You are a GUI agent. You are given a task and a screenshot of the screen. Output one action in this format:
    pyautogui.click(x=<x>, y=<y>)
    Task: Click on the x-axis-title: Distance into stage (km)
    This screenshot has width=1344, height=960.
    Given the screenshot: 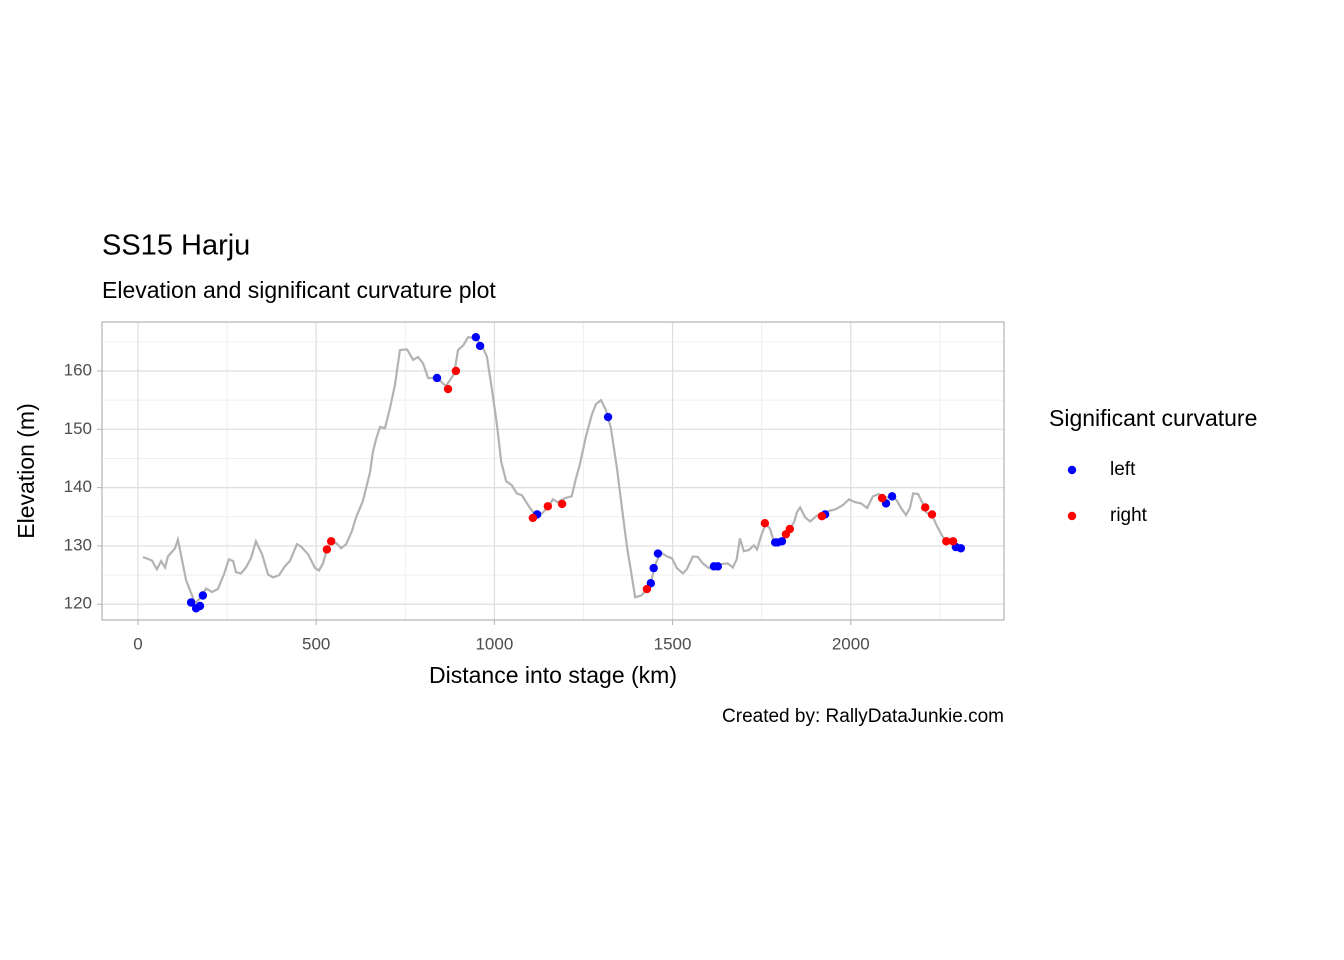 What is the action you would take?
    pyautogui.click(x=553, y=675)
    